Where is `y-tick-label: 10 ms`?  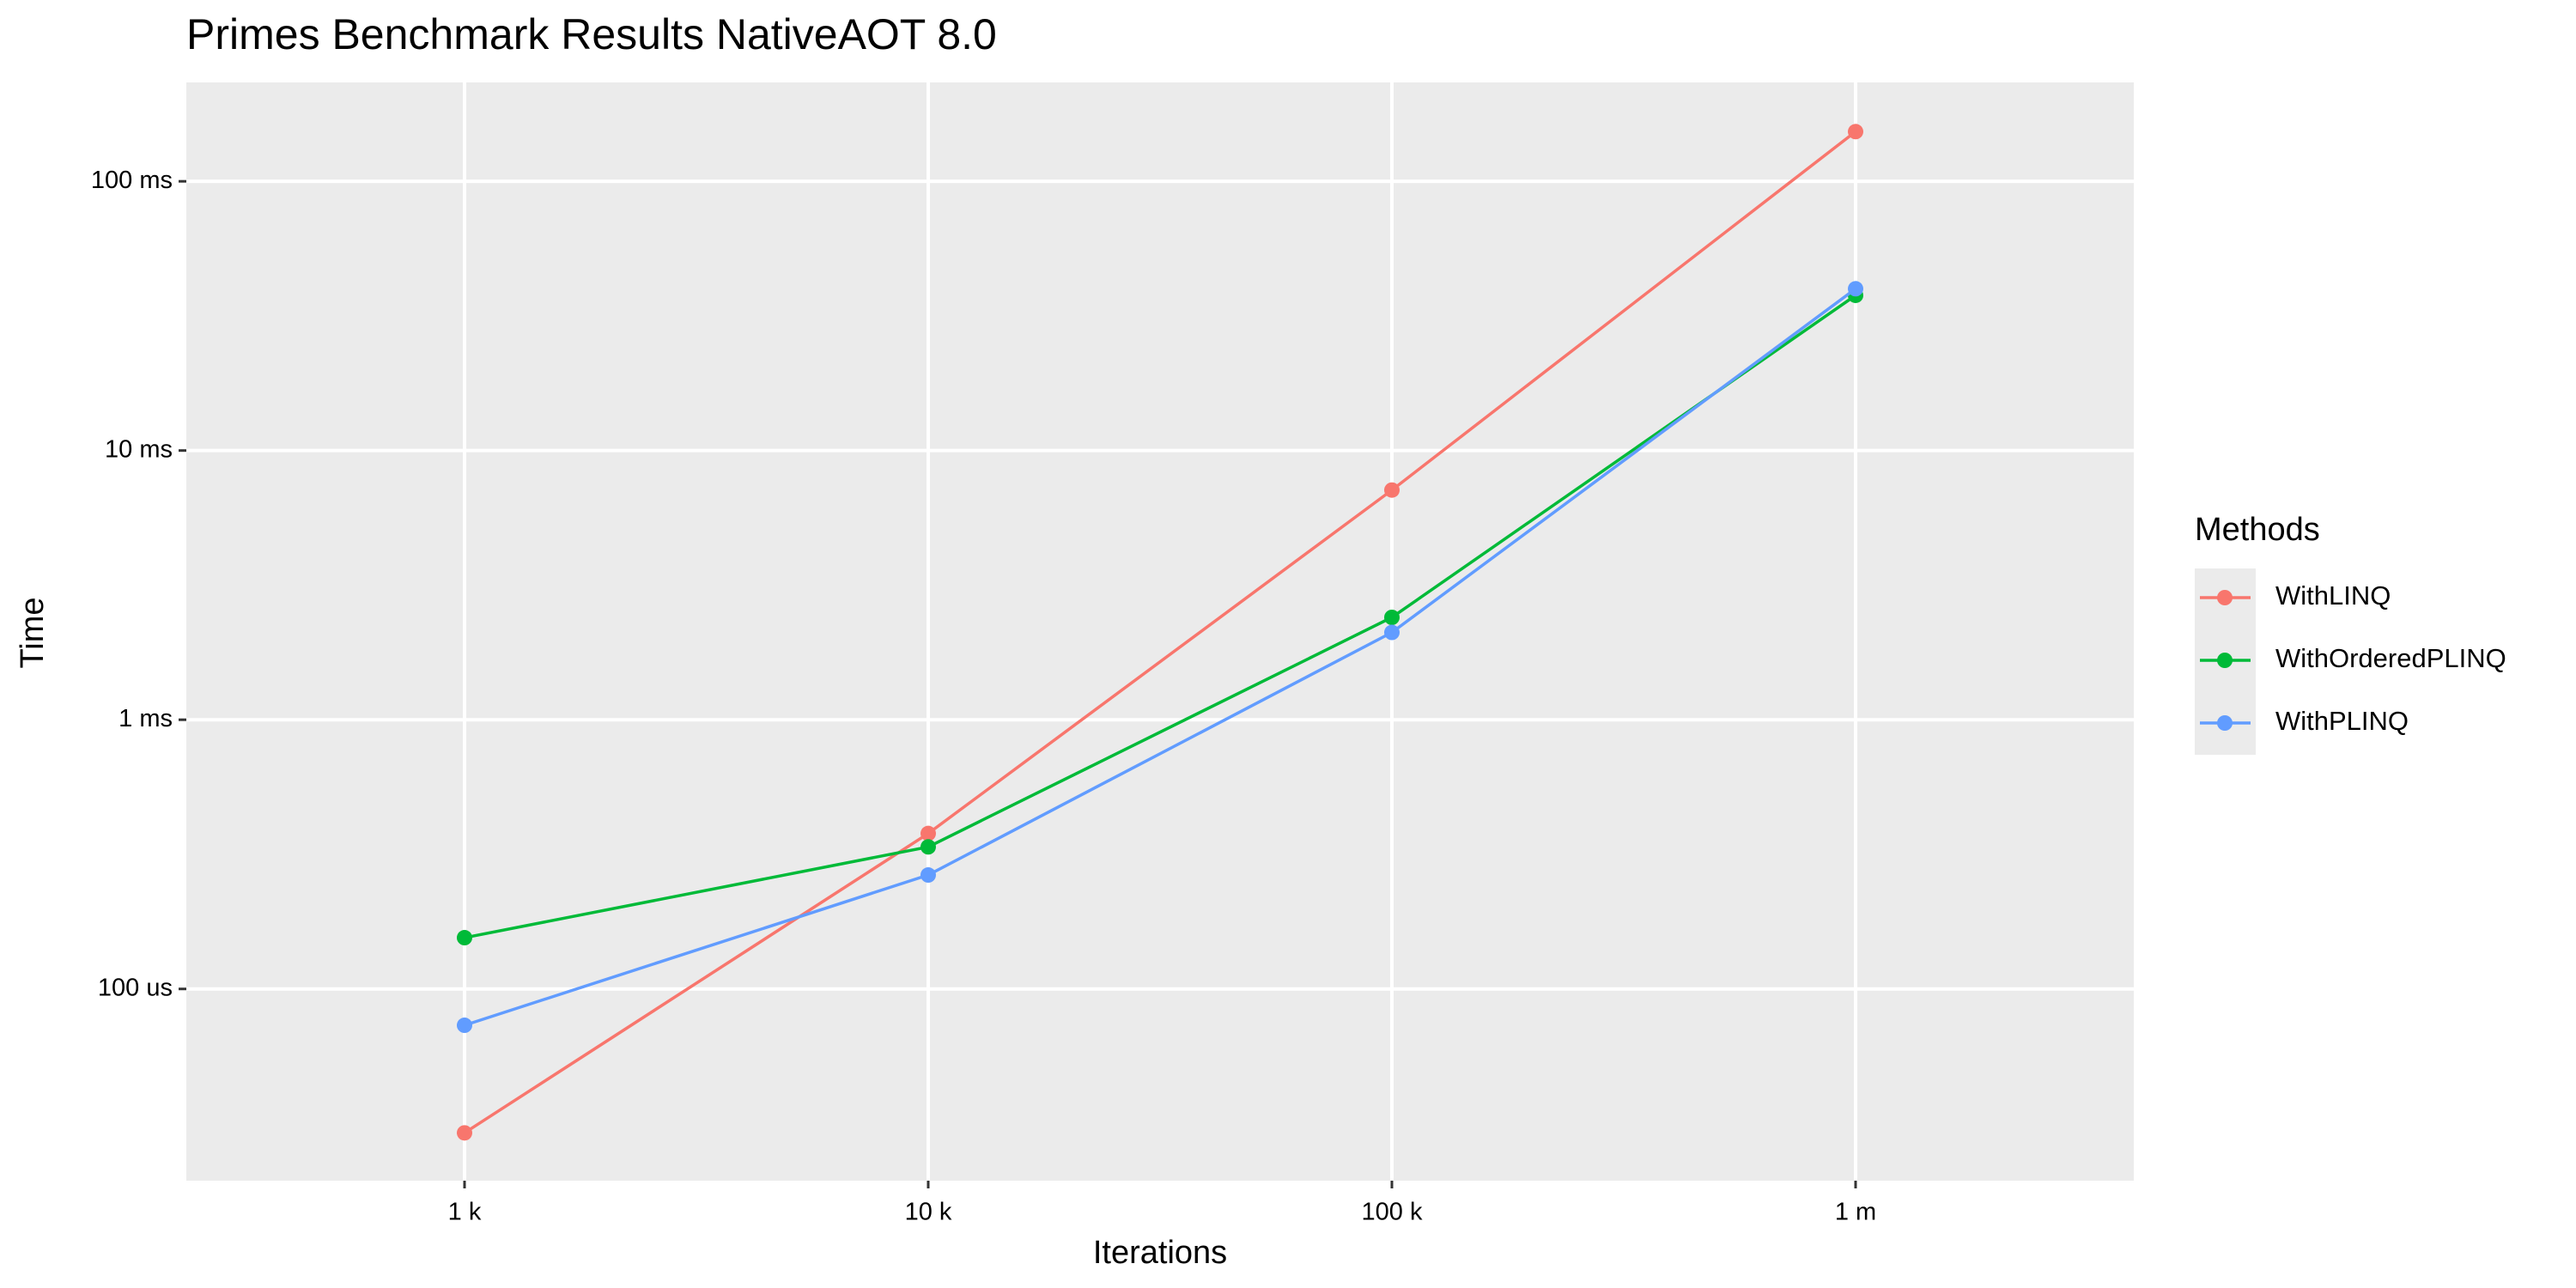
y-tick-label: 10 ms is located at coordinates (139, 449).